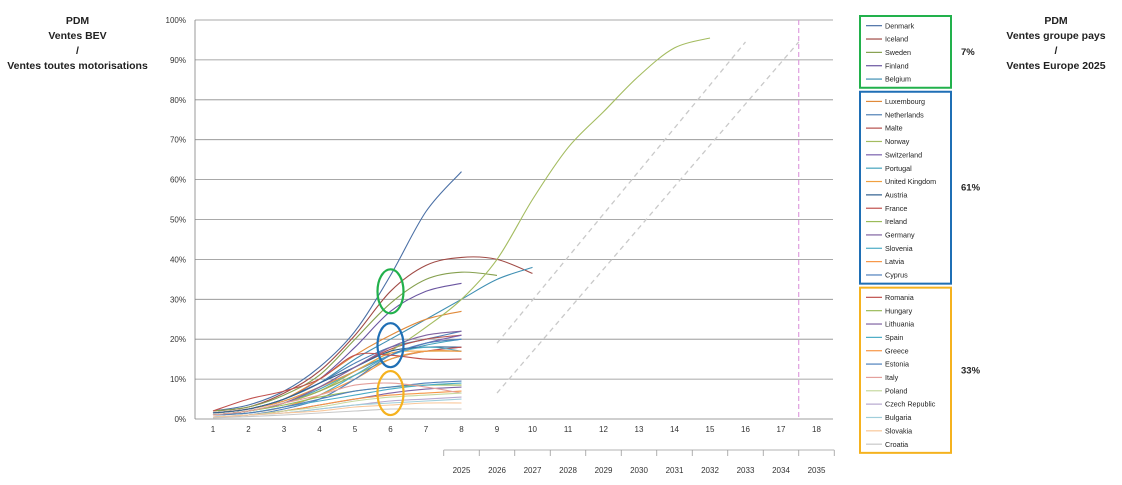  What do you see at coordinates (899, 248) in the screenshot?
I see `legend-entry: Slovenia` at bounding box center [899, 248].